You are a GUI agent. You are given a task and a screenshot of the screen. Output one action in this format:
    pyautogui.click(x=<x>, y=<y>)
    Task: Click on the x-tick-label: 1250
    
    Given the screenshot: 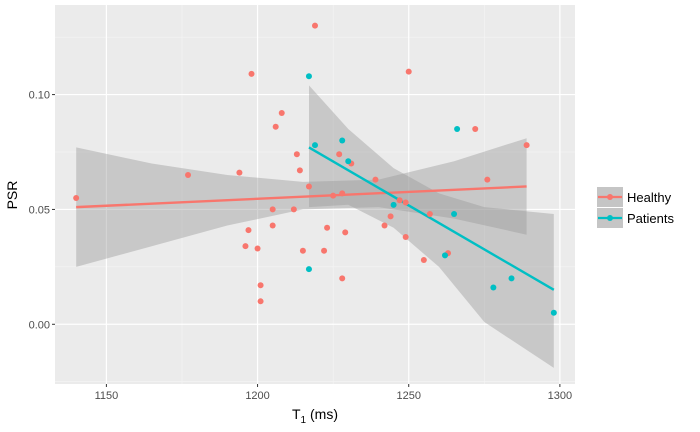 What is the action you would take?
    pyautogui.click(x=408, y=396)
    